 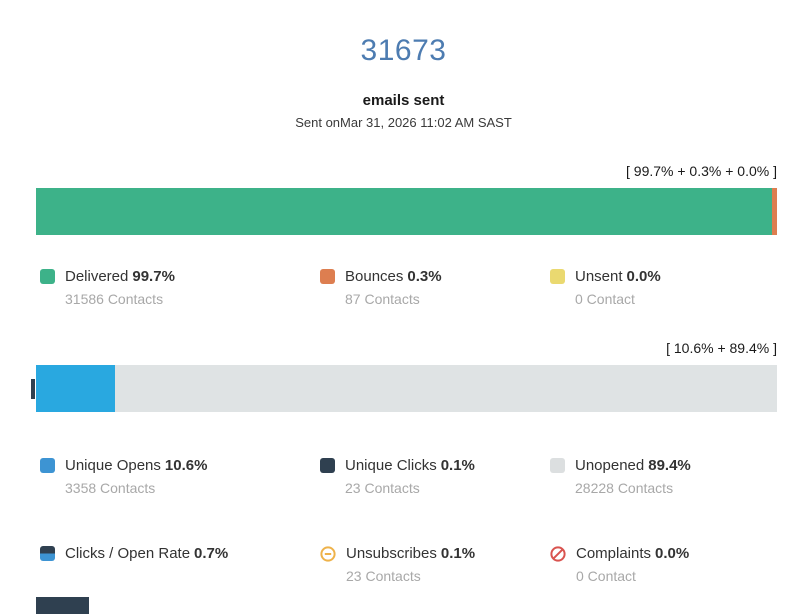 I want to click on legend-item-bounces: Bounces 0.3% 87 Contacts, so click(x=435, y=287).